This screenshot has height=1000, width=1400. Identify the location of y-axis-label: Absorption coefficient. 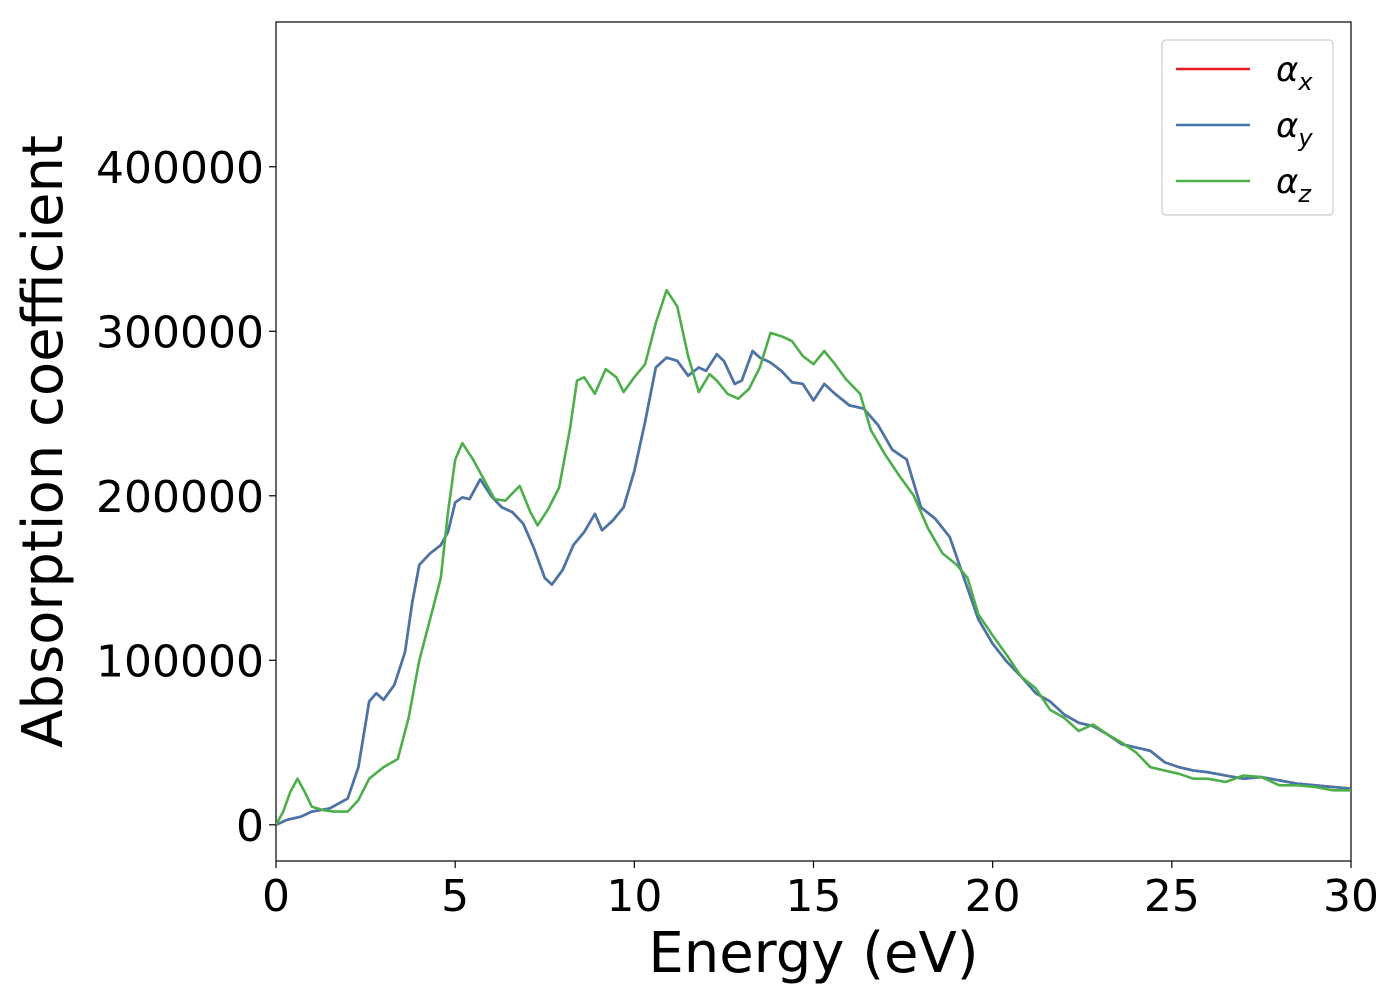
(43, 441).